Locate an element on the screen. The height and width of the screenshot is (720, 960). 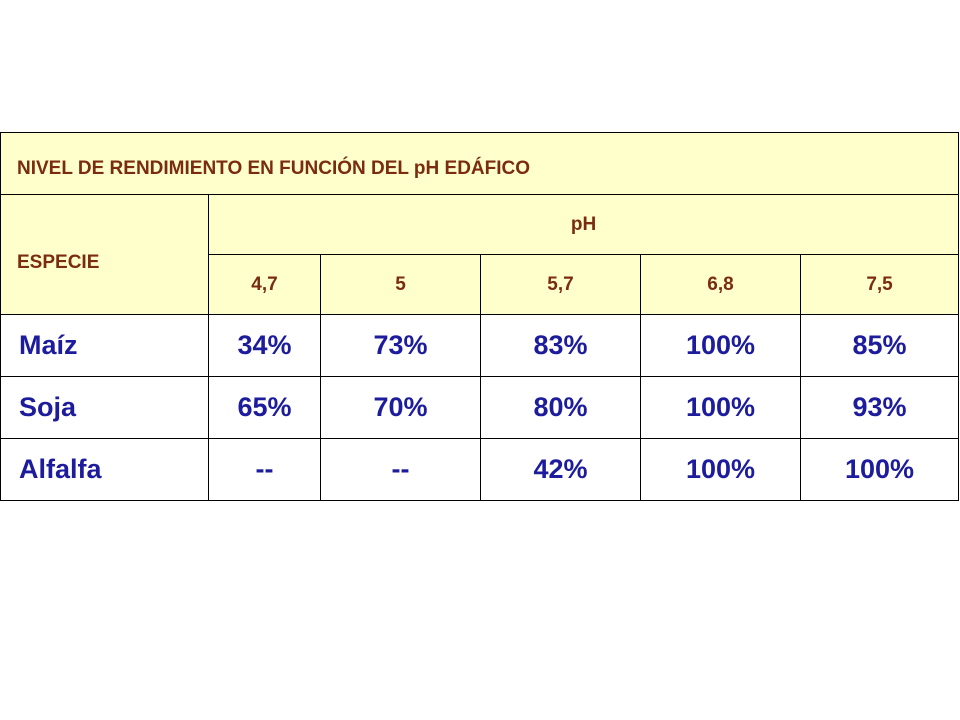
table-row: Maíz 34% 73% 83% 100% 85% is located at coordinates (480, 345).